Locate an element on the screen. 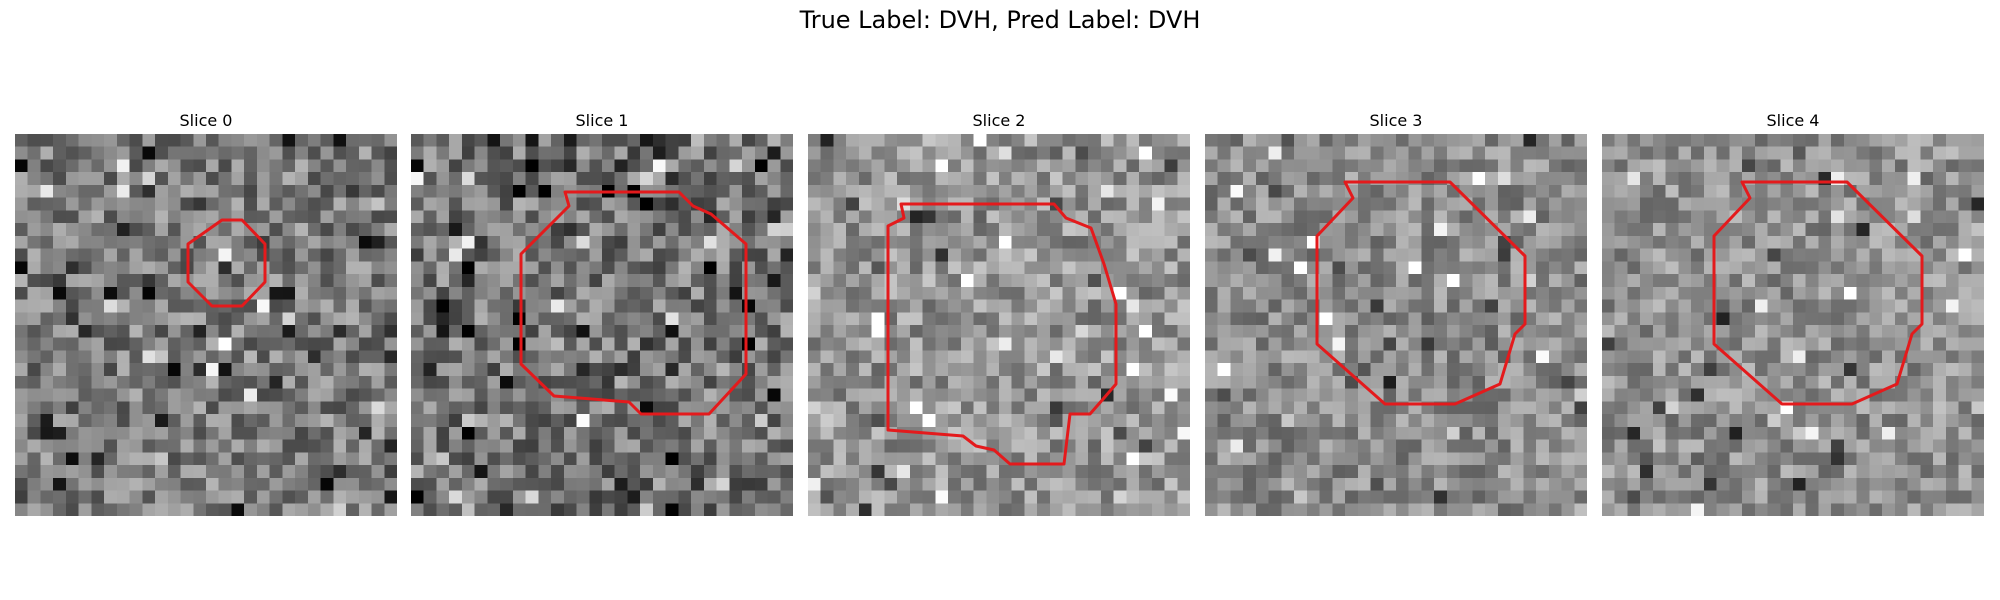 This screenshot has height=600, width=2000. slice-panel-4: Slice 4 is located at coordinates (1793, 312).